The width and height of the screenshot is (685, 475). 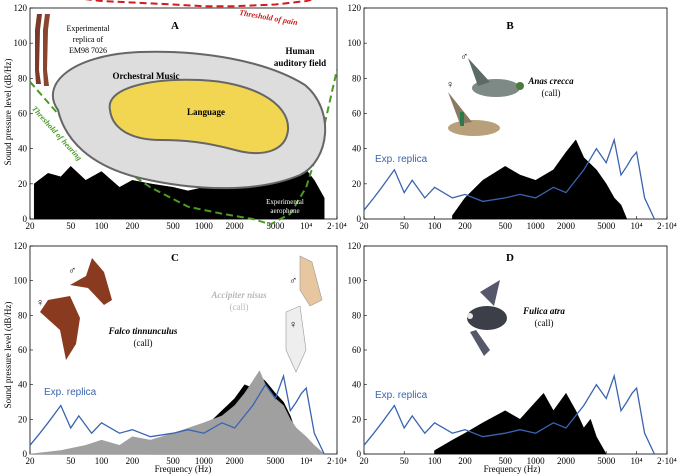 What do you see at coordinates (536, 461) in the screenshot?
I see `x-tick-label: 1000` at bounding box center [536, 461].